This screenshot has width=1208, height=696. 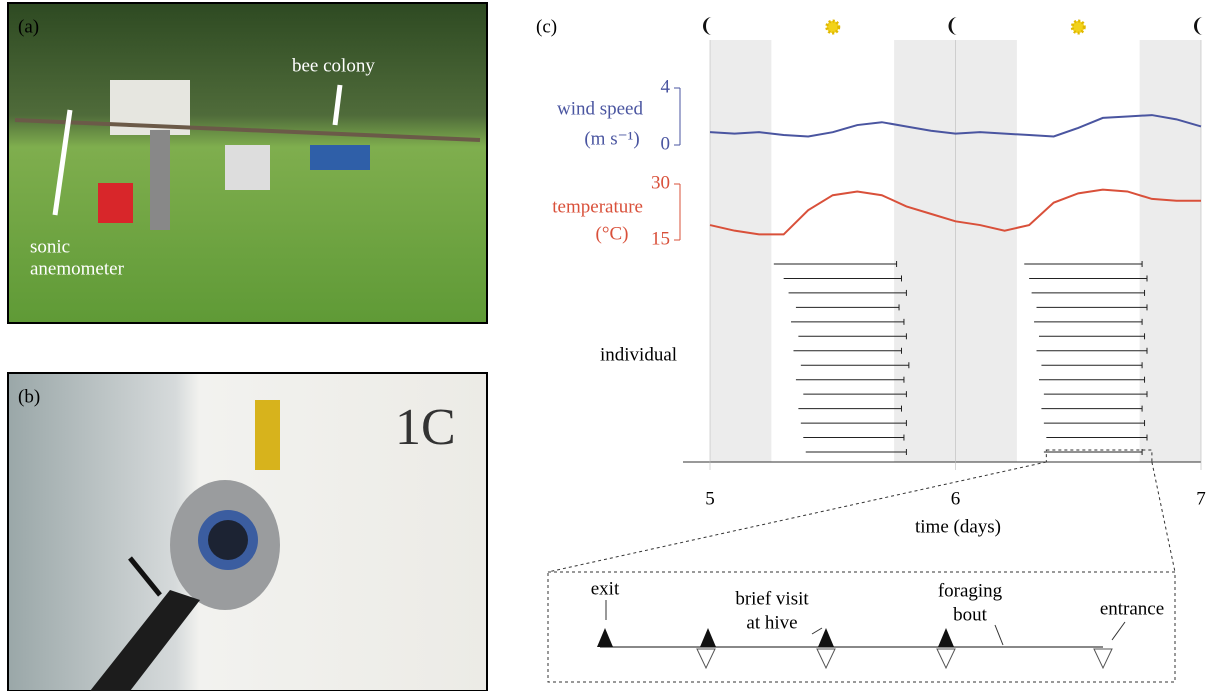 What do you see at coordinates (597, 206) in the screenshot?
I see `series-label: temperature` at bounding box center [597, 206].